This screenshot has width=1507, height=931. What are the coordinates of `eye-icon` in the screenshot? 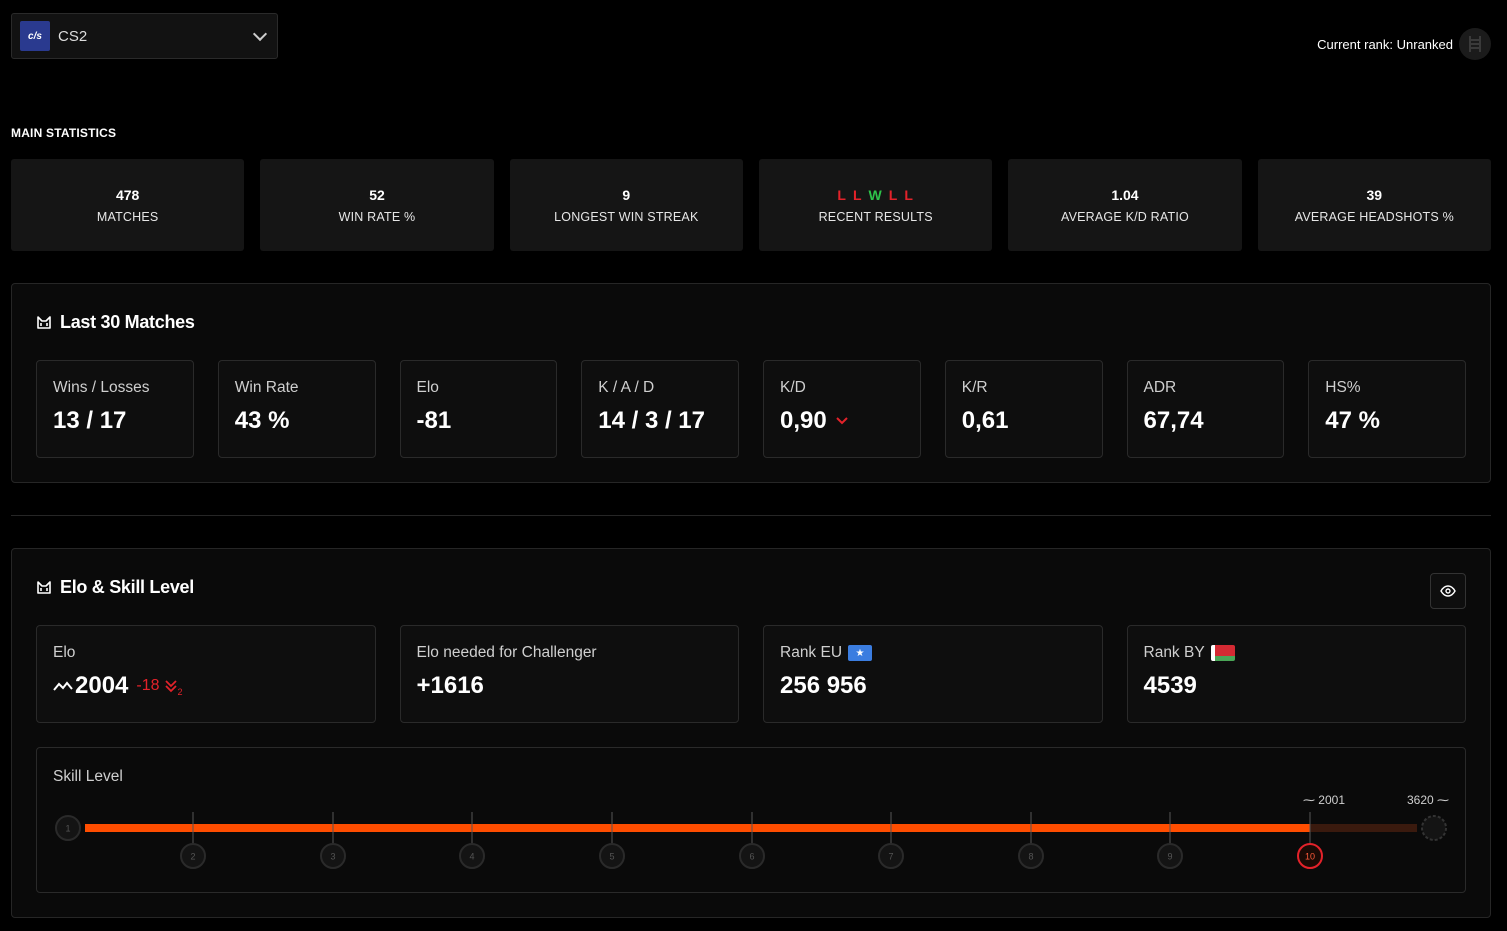 It's located at (1448, 591).